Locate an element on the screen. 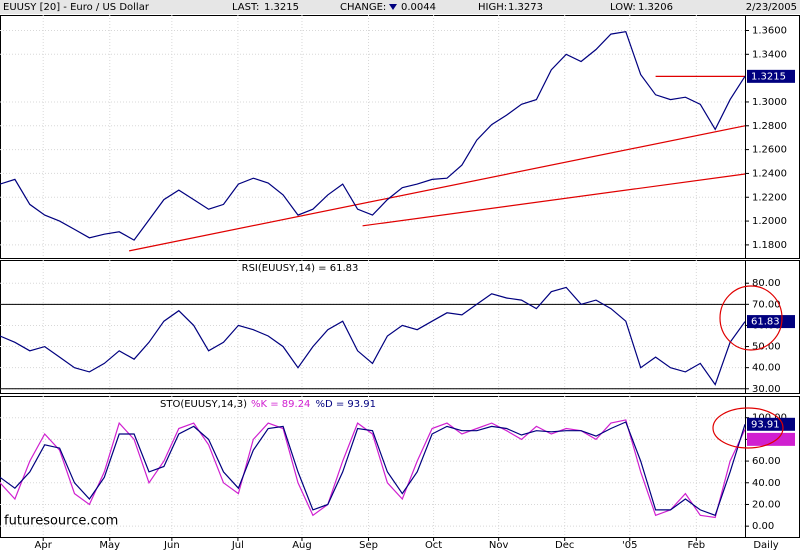  trendline is located at coordinates (554, 200).